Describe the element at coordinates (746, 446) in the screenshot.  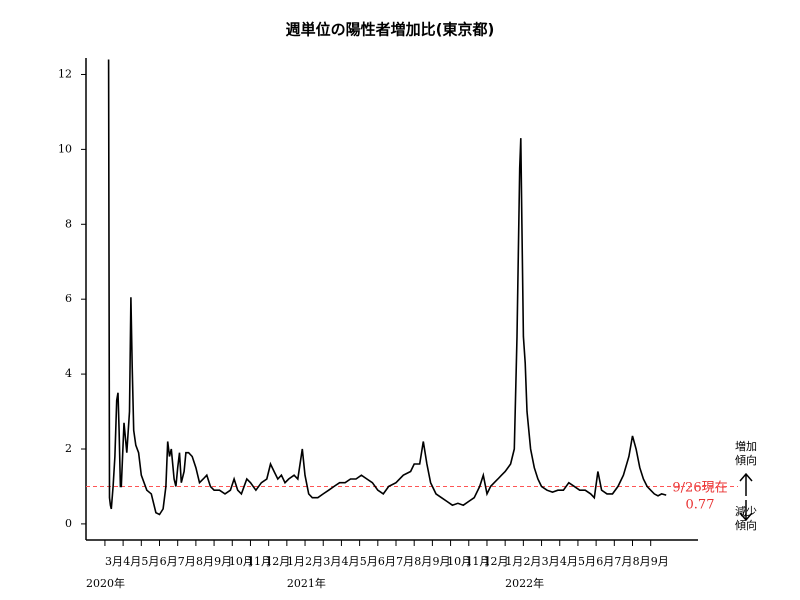
I see `up-label: 増加` at that location.